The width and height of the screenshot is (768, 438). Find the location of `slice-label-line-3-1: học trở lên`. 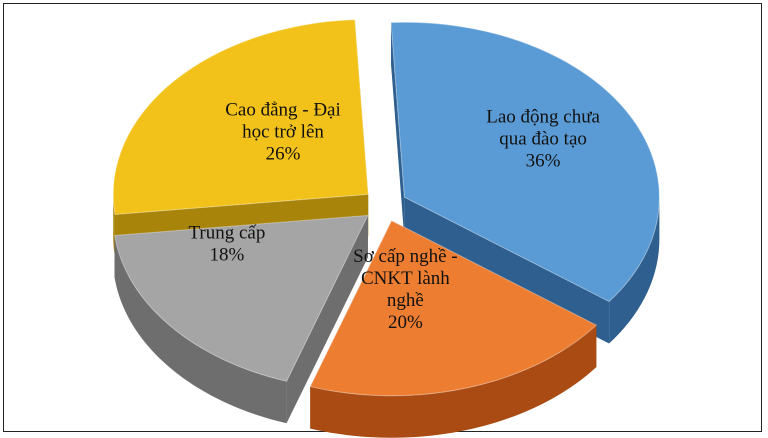

slice-label-line-3-1: học trở lên is located at coordinates (283, 132).